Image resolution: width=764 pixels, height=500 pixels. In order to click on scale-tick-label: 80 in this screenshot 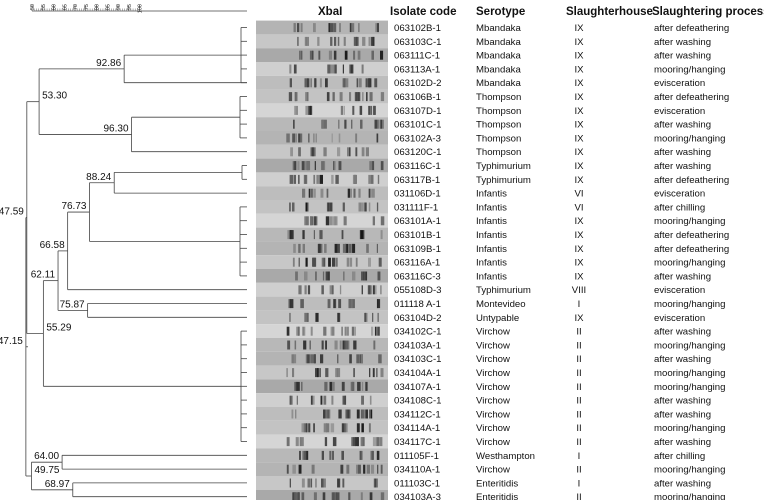, I will do `click(98, 7)`.